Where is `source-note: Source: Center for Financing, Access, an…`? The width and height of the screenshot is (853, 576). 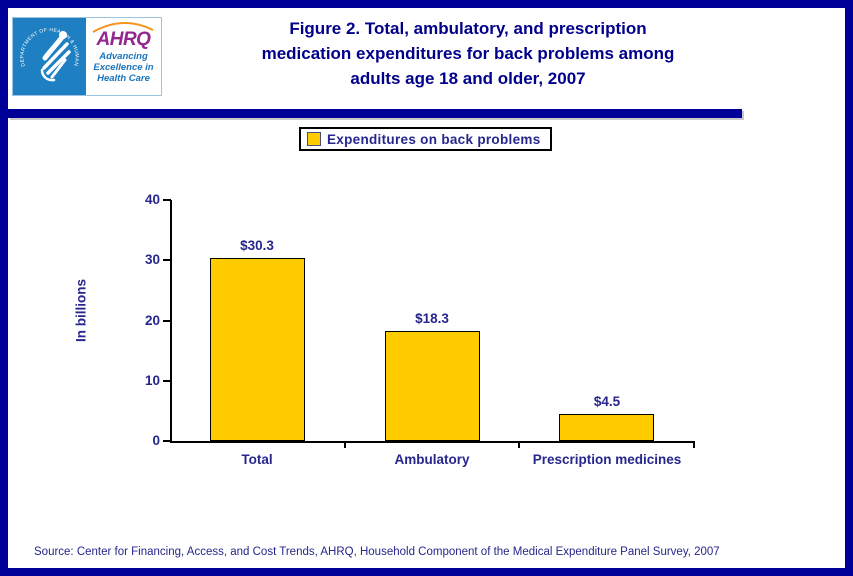
source-note: Source: Center for Financing, Access, an… is located at coordinates (377, 552).